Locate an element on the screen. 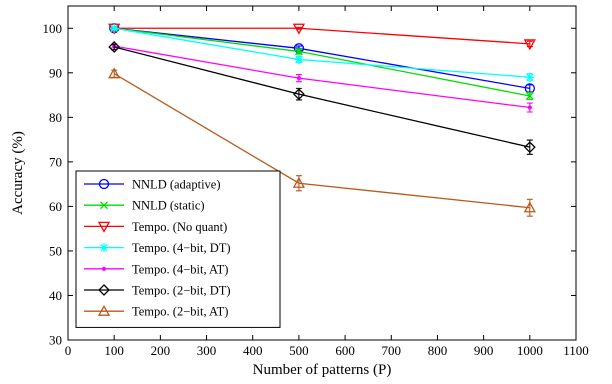  x-tick-label: 200 is located at coordinates (161, 350).